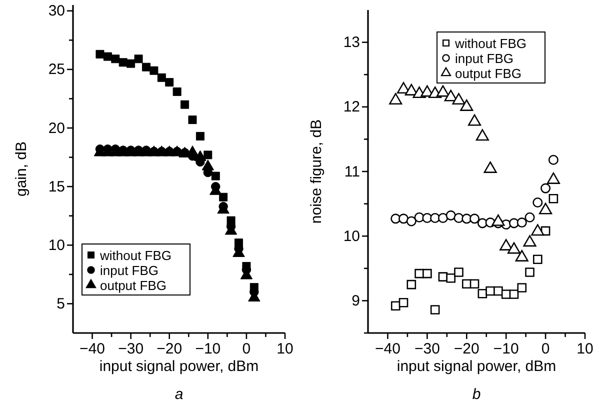  What do you see at coordinates (356, 301) in the screenshot?
I see `y-tick-label: 9` at bounding box center [356, 301].